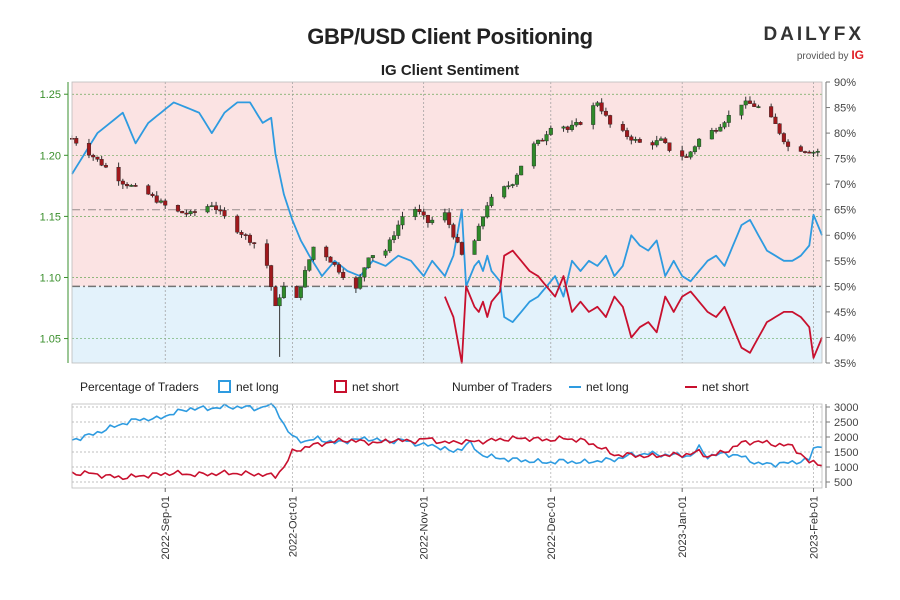  What do you see at coordinates (599, 387) in the screenshot?
I see `legend-num-long: net long` at bounding box center [599, 387].